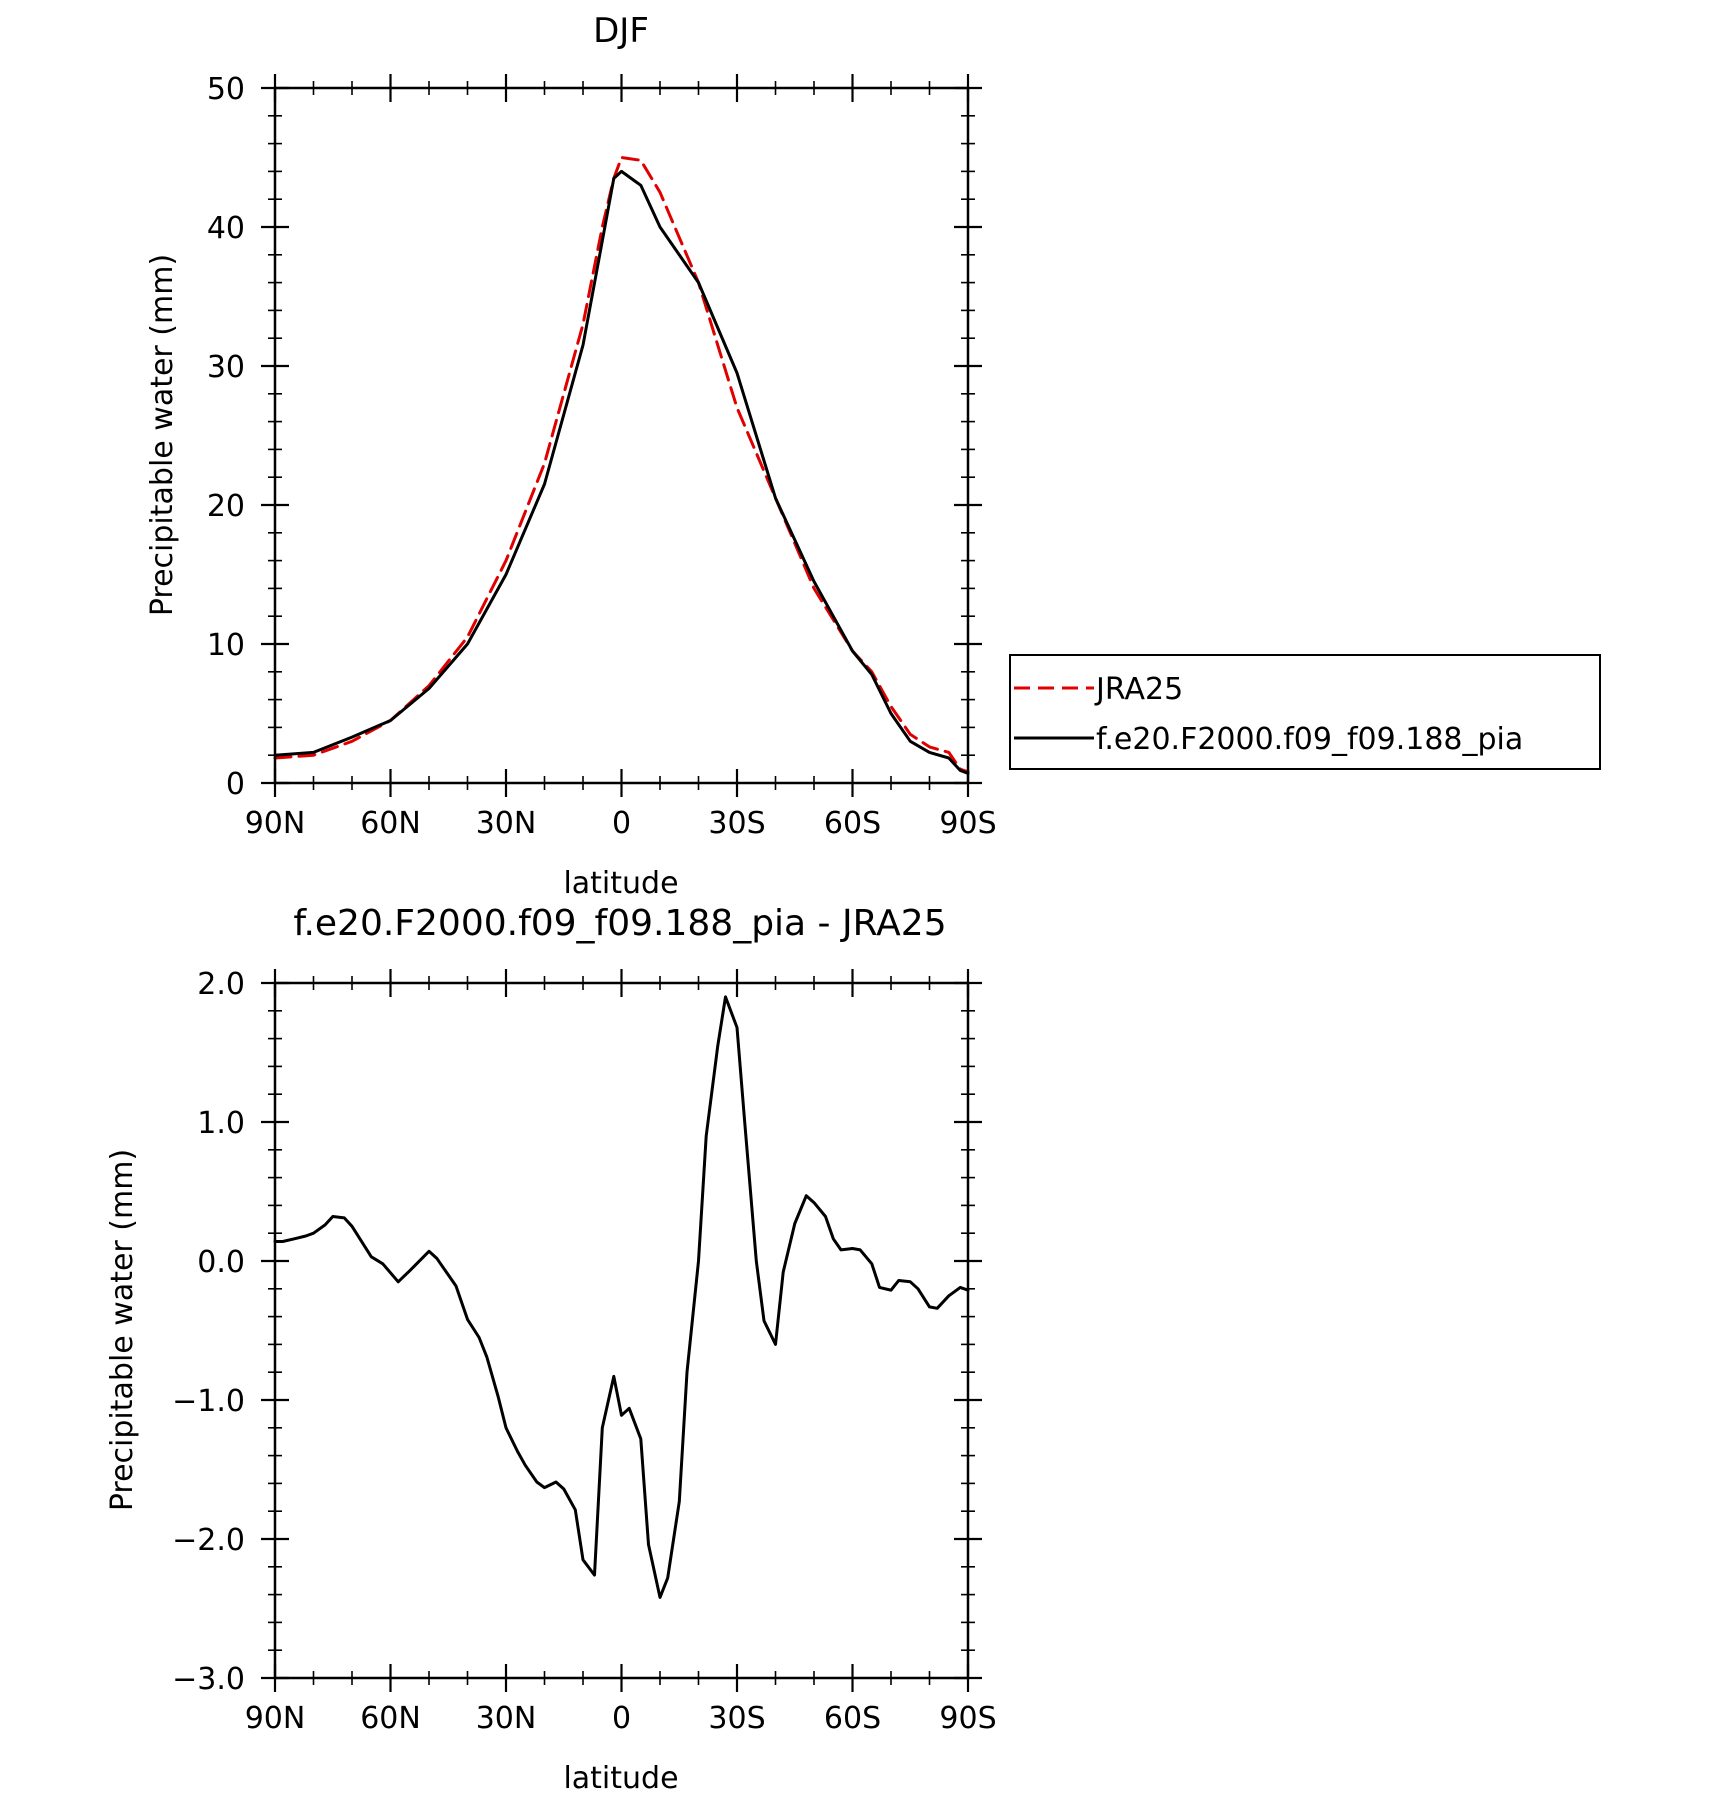 The image size is (1710, 1800). I want to click on y-tick-label: 20, so click(226, 506).